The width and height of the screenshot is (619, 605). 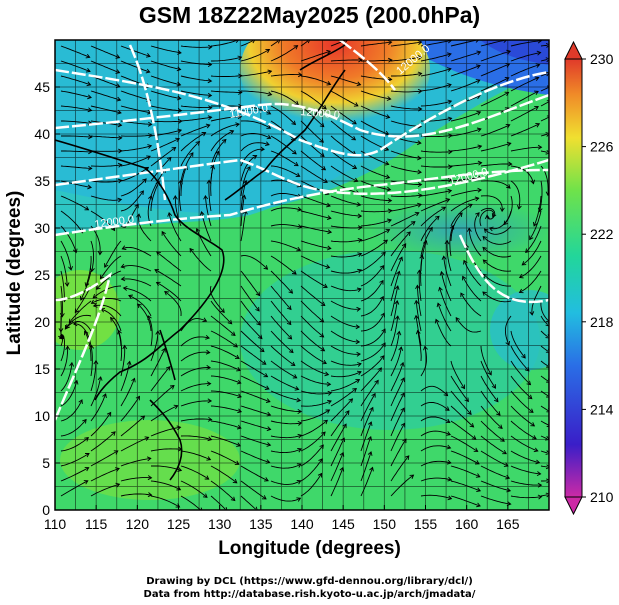 I want to click on x-tick-label: 160, so click(x=467, y=524).